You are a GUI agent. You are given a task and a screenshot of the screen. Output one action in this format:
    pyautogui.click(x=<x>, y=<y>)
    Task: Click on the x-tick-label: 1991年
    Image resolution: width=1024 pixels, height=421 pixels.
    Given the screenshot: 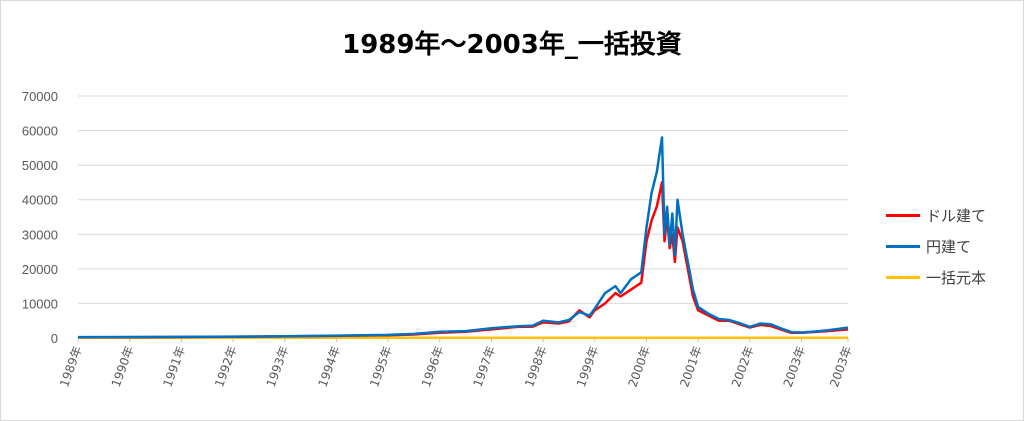 What is the action you would take?
    pyautogui.click(x=174, y=366)
    